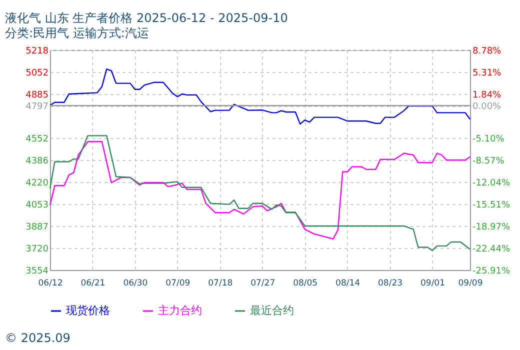  I want to click on y2-tick-label: -8.57%, so click(488, 161).